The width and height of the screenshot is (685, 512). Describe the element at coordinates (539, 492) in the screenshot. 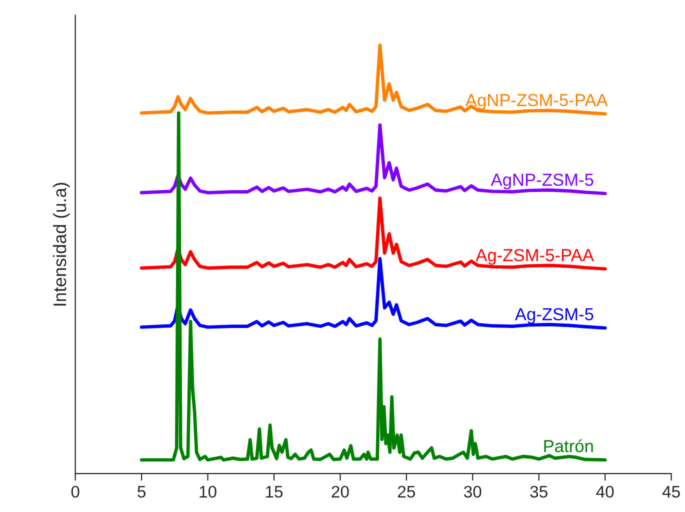

I see `x-tick-label: 35` at that location.